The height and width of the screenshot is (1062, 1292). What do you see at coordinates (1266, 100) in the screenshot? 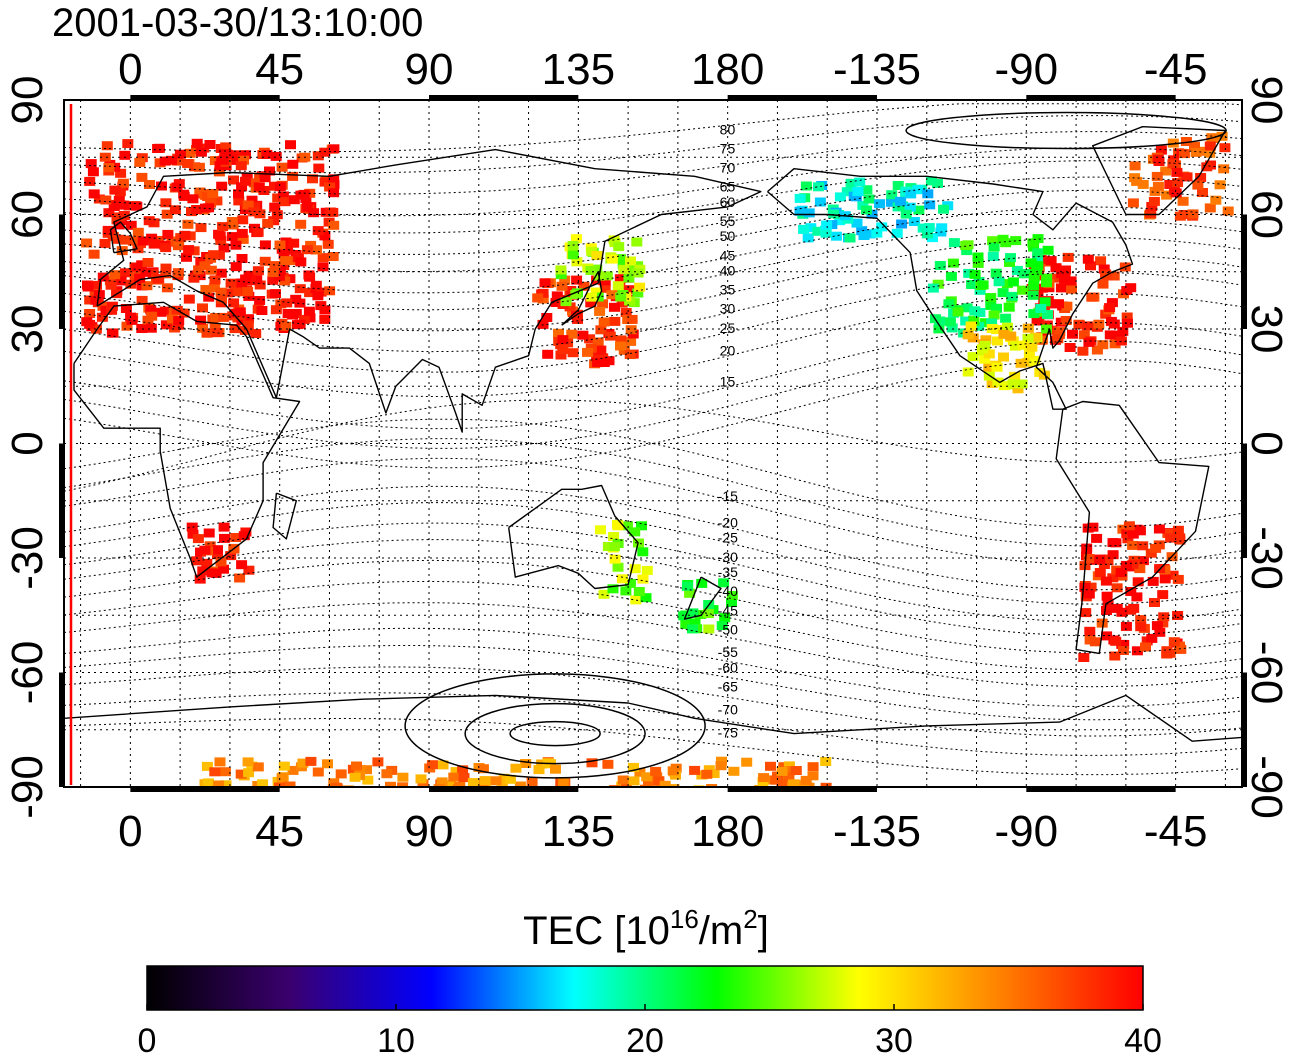
I see `lat-tick-right: 90` at bounding box center [1266, 100].